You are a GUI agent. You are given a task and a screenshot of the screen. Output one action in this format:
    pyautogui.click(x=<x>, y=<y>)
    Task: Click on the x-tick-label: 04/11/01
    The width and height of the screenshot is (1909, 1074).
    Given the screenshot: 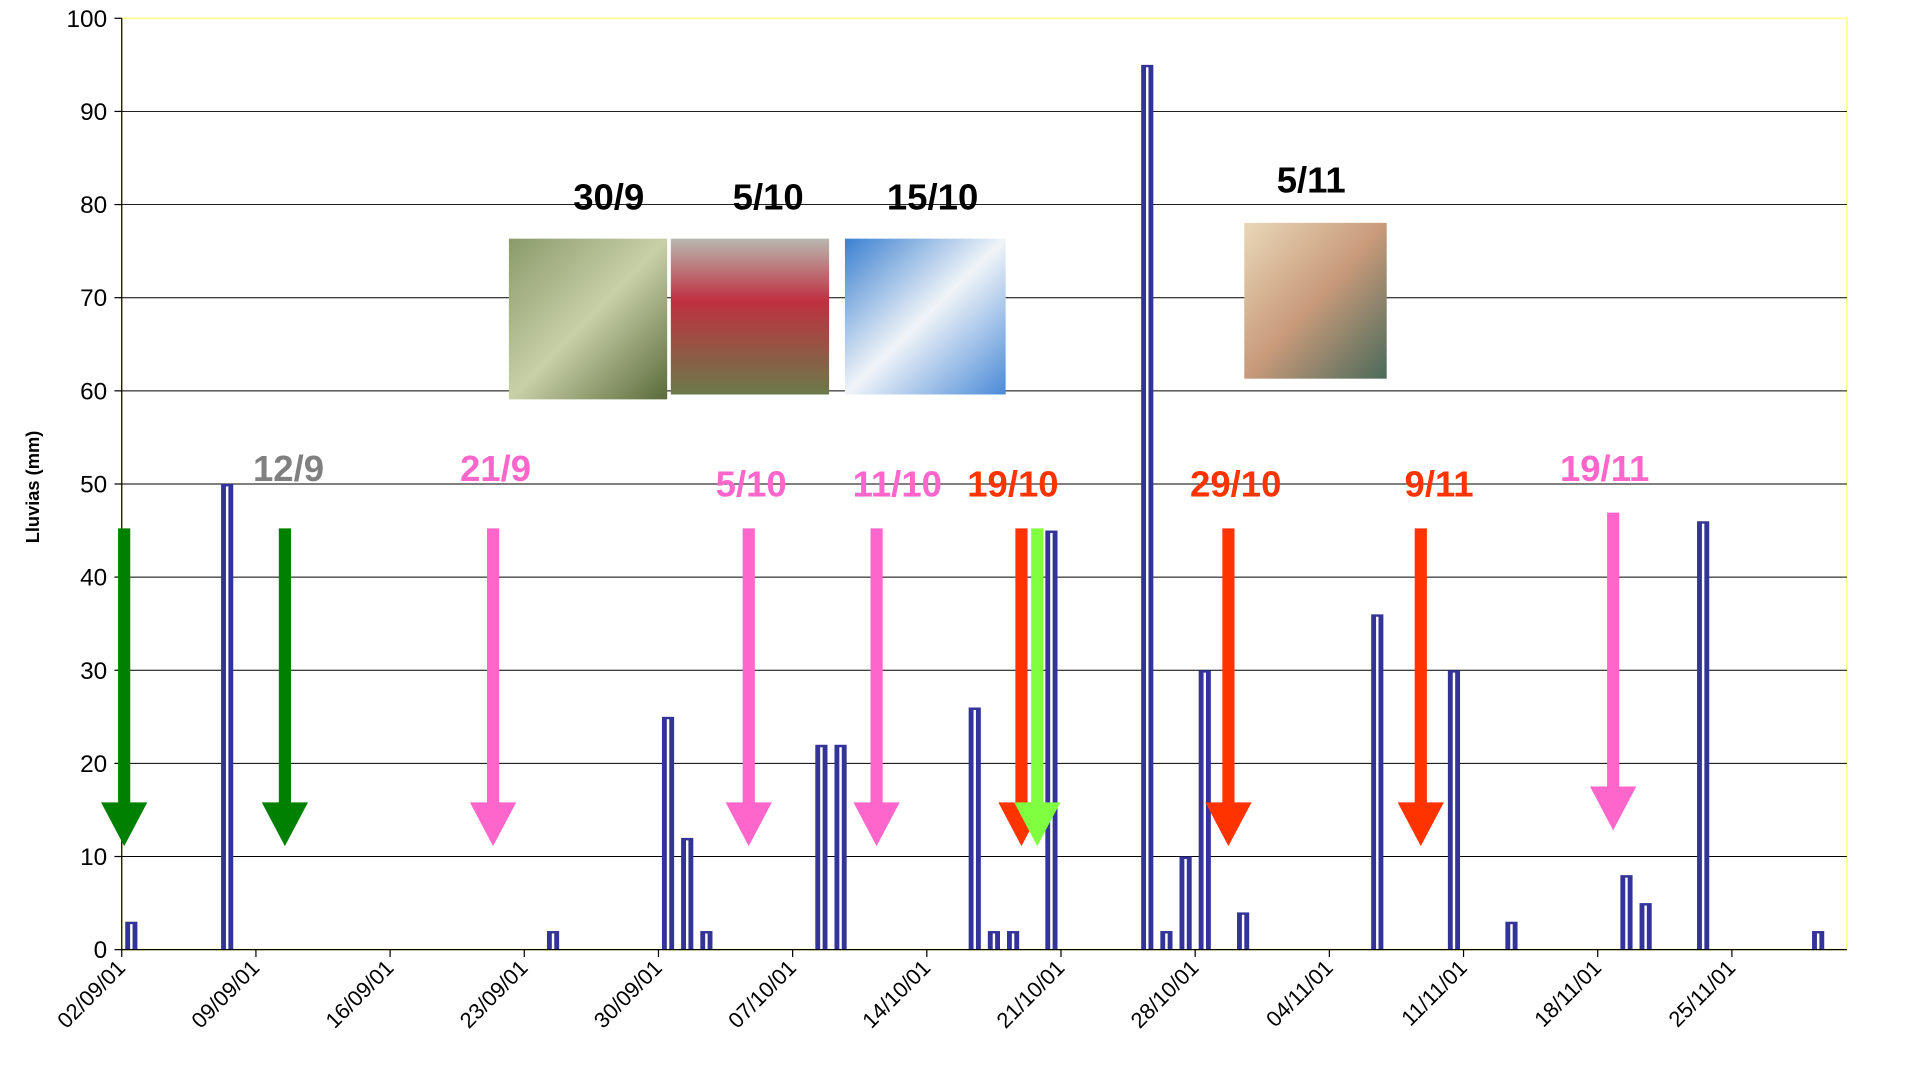 What is the action you would take?
    pyautogui.click(x=1299, y=993)
    